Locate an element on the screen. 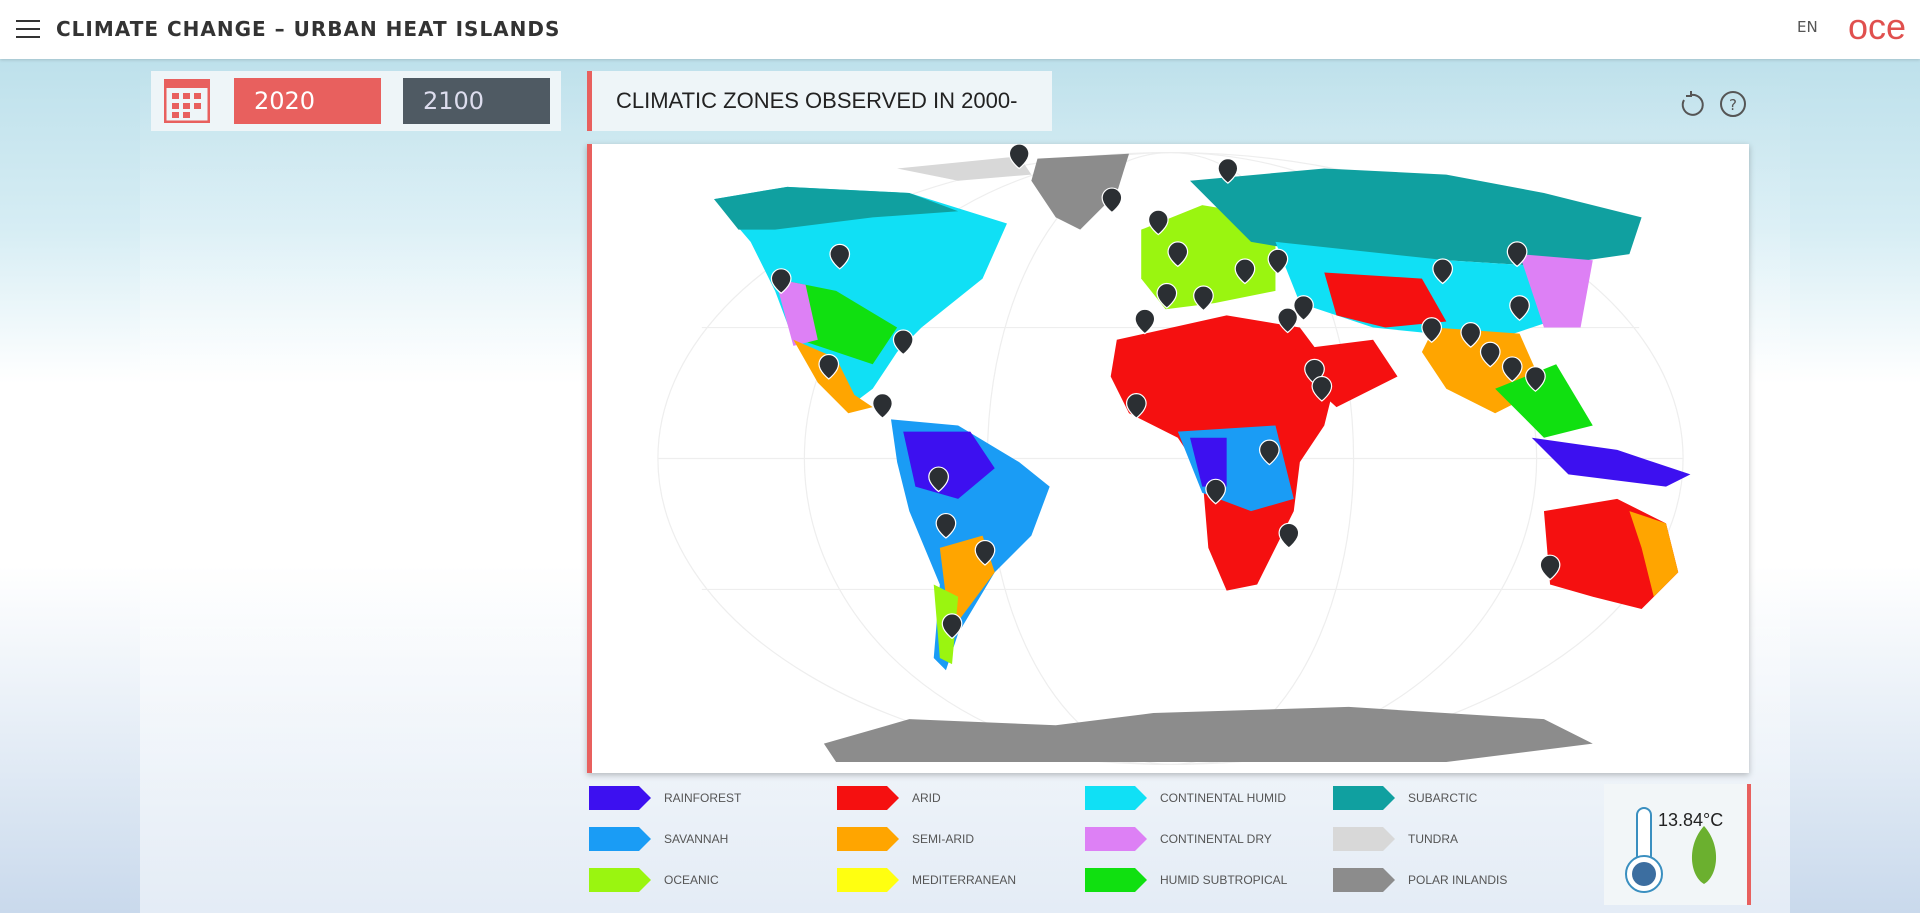 The image size is (1920, 913). logo: oce is located at coordinates (1877, 26).